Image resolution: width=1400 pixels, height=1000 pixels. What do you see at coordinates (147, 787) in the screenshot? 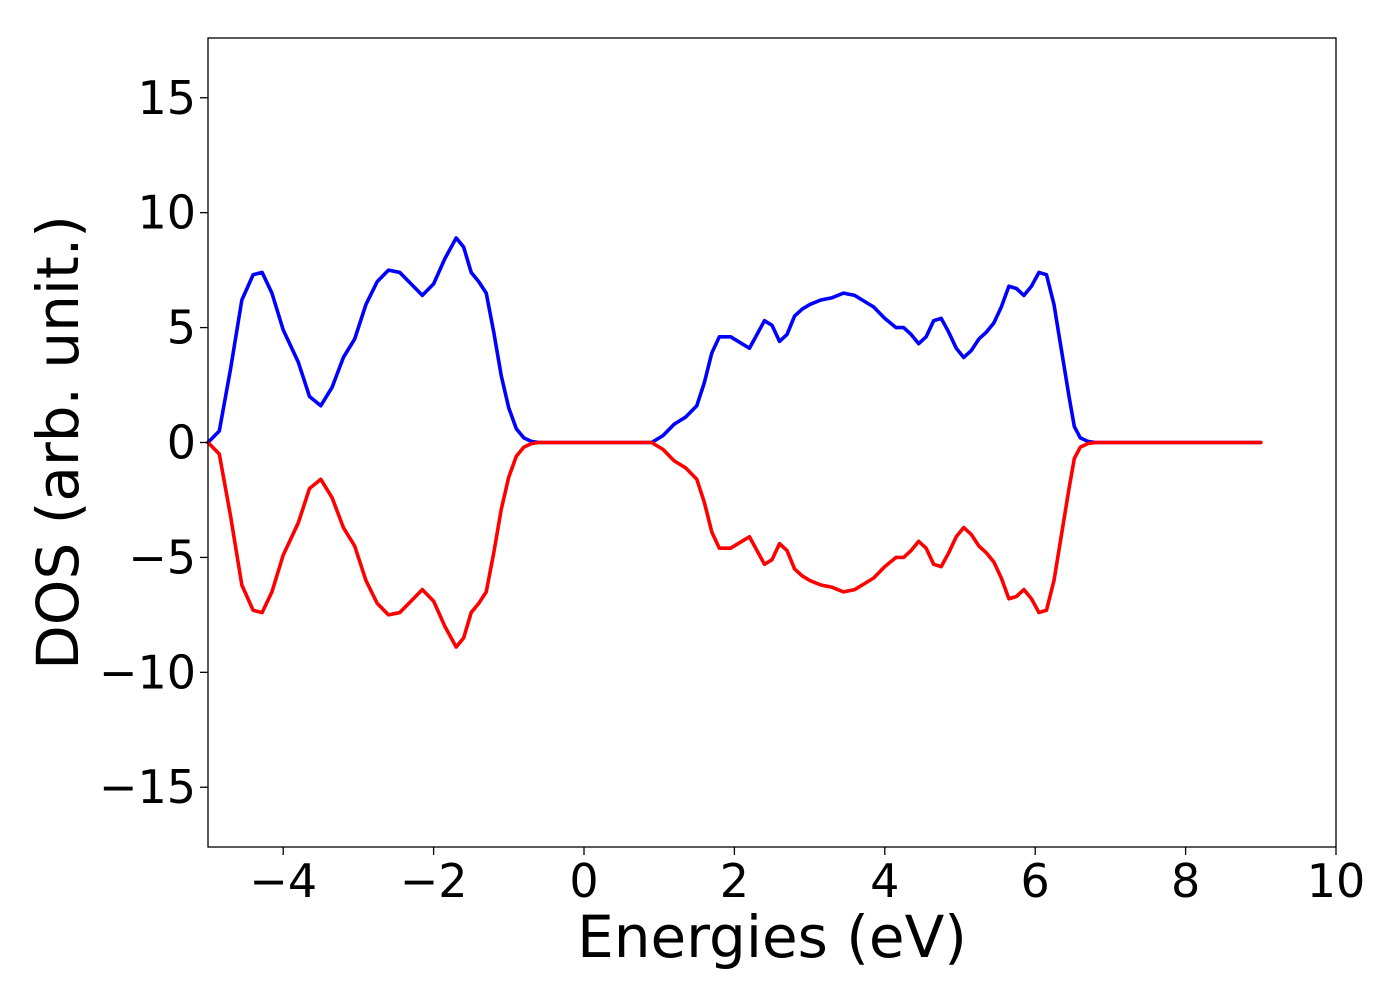
I see `y-tick-label: −15` at bounding box center [147, 787].